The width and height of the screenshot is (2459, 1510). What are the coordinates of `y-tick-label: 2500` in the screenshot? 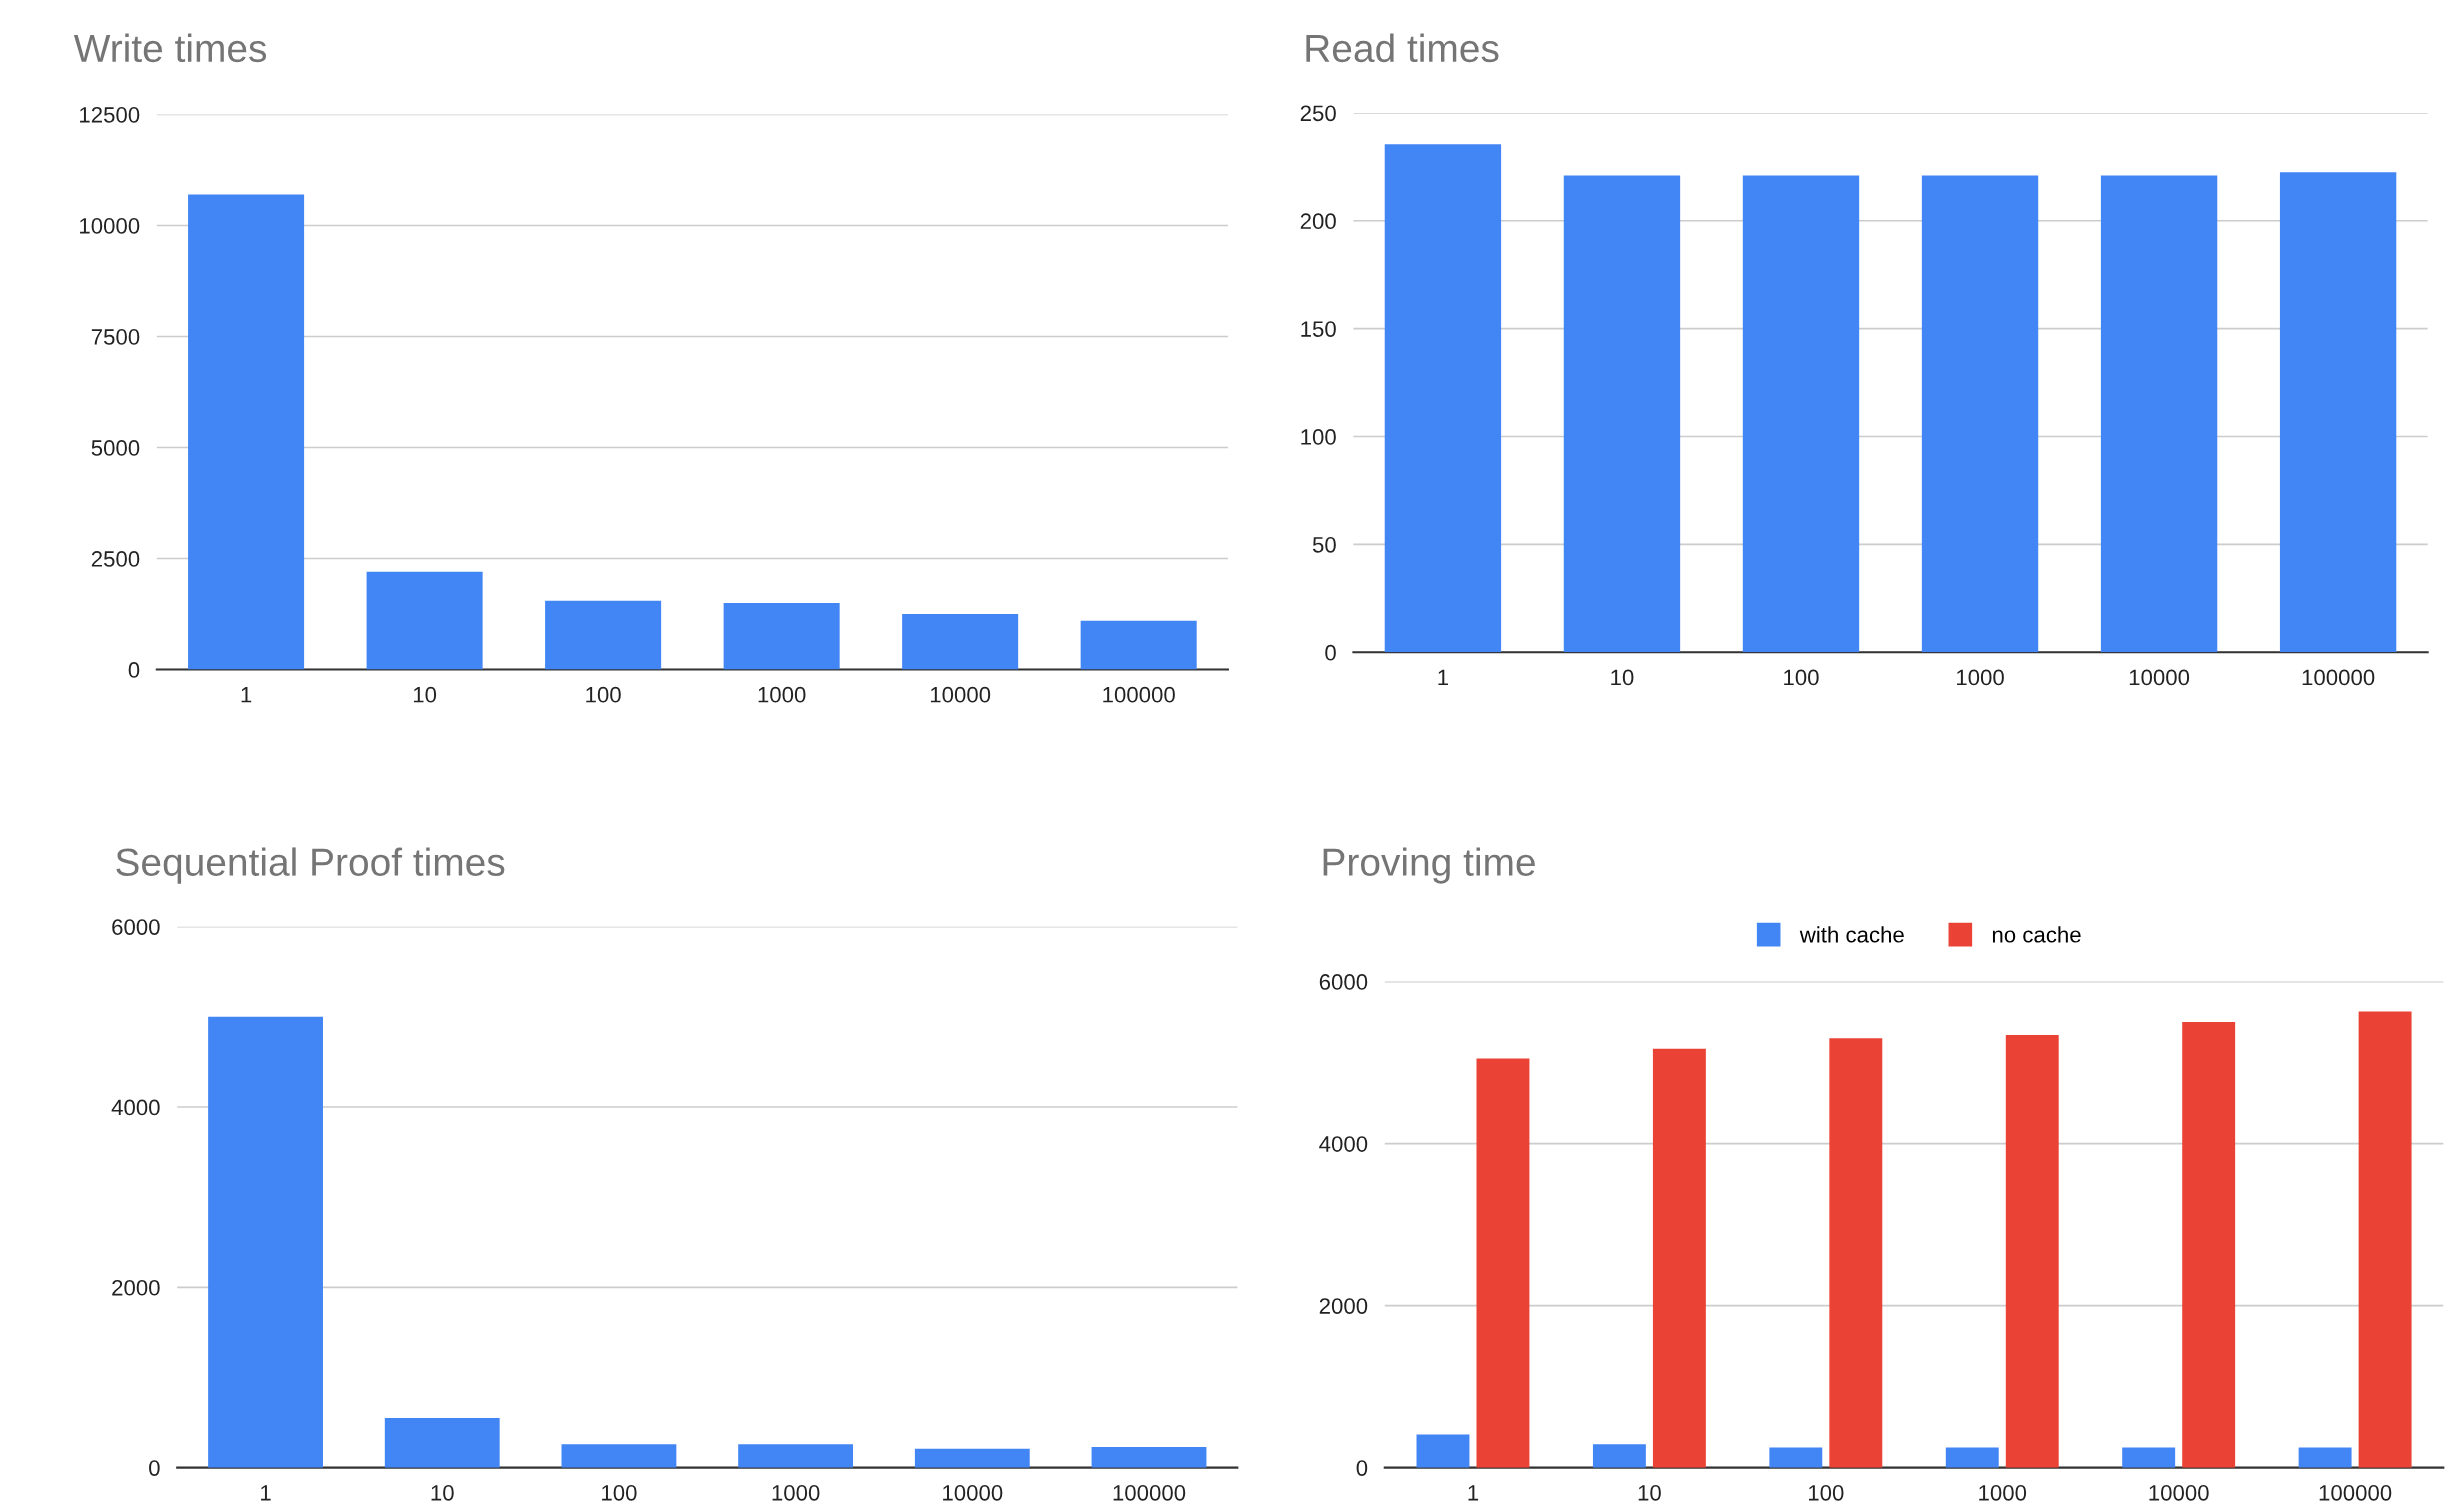 It's located at (115, 559).